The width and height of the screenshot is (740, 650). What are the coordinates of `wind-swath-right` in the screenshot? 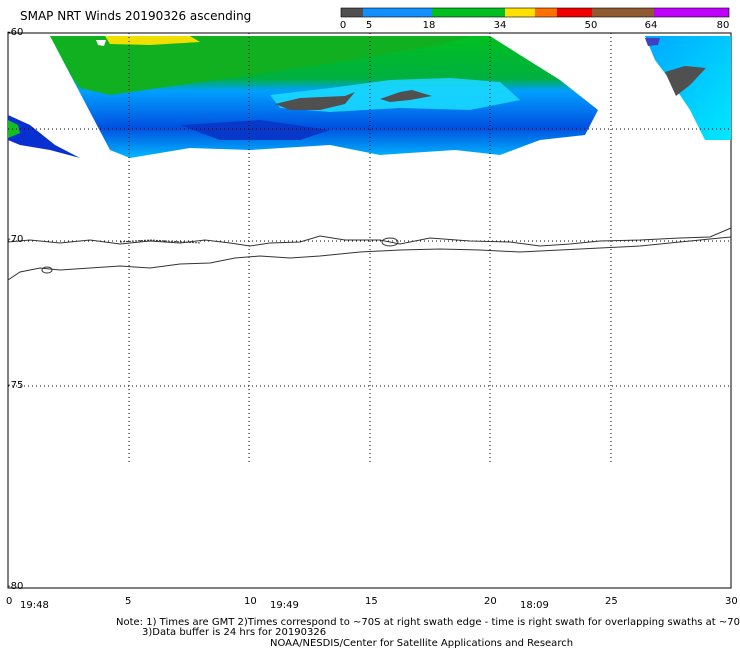 It's located at (688, 88).